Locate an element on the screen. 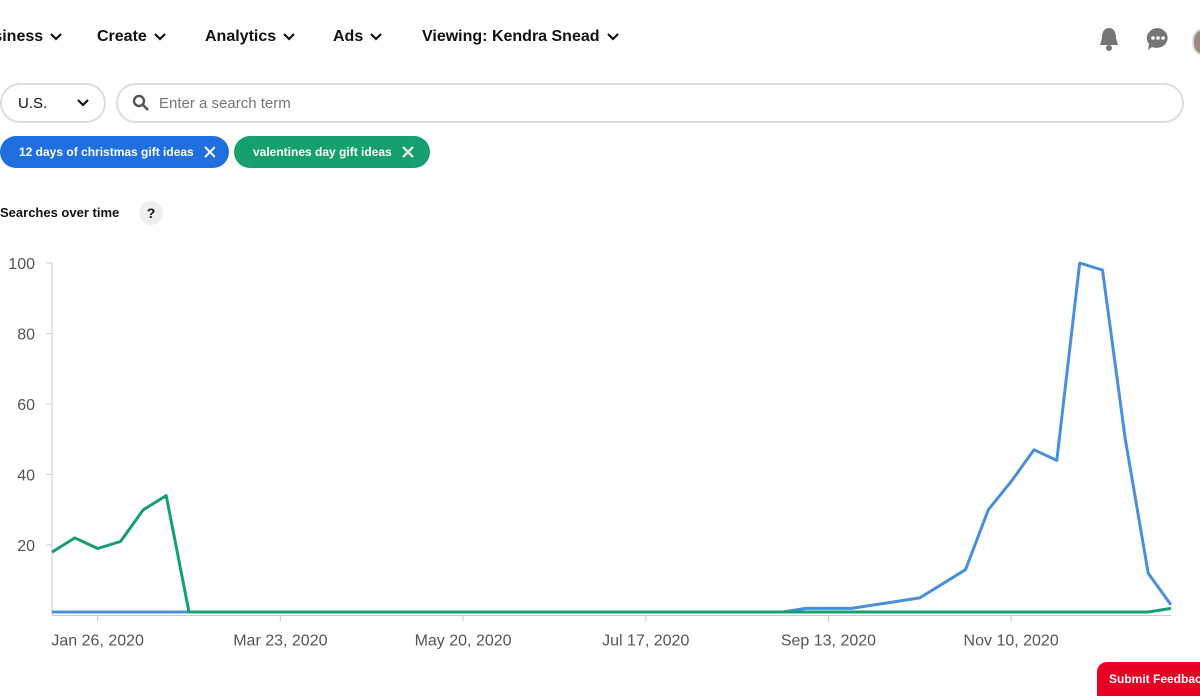 The width and height of the screenshot is (1200, 696). country-select: U.S. is located at coordinates (53, 103).